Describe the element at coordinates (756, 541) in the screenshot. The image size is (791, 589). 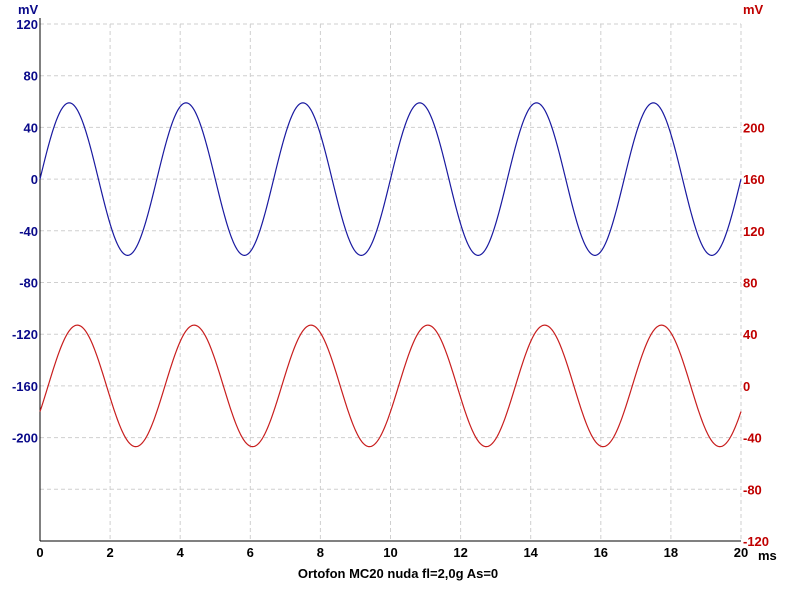
I see `right-tick-label: -120` at that location.